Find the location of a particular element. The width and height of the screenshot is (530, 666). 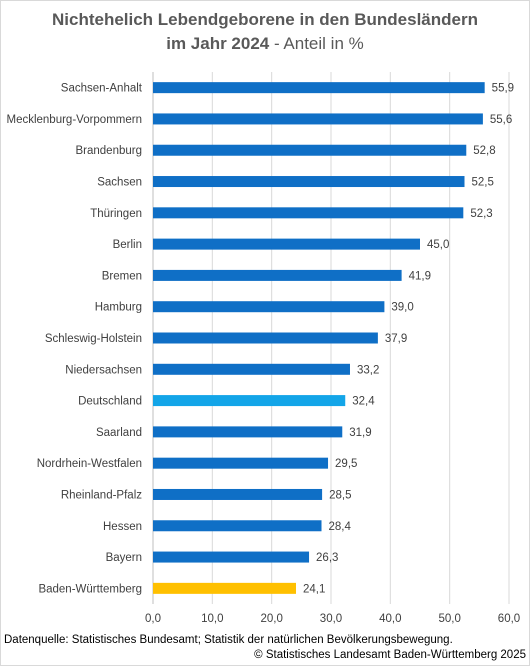

data-label: 39,0 is located at coordinates (402, 308).